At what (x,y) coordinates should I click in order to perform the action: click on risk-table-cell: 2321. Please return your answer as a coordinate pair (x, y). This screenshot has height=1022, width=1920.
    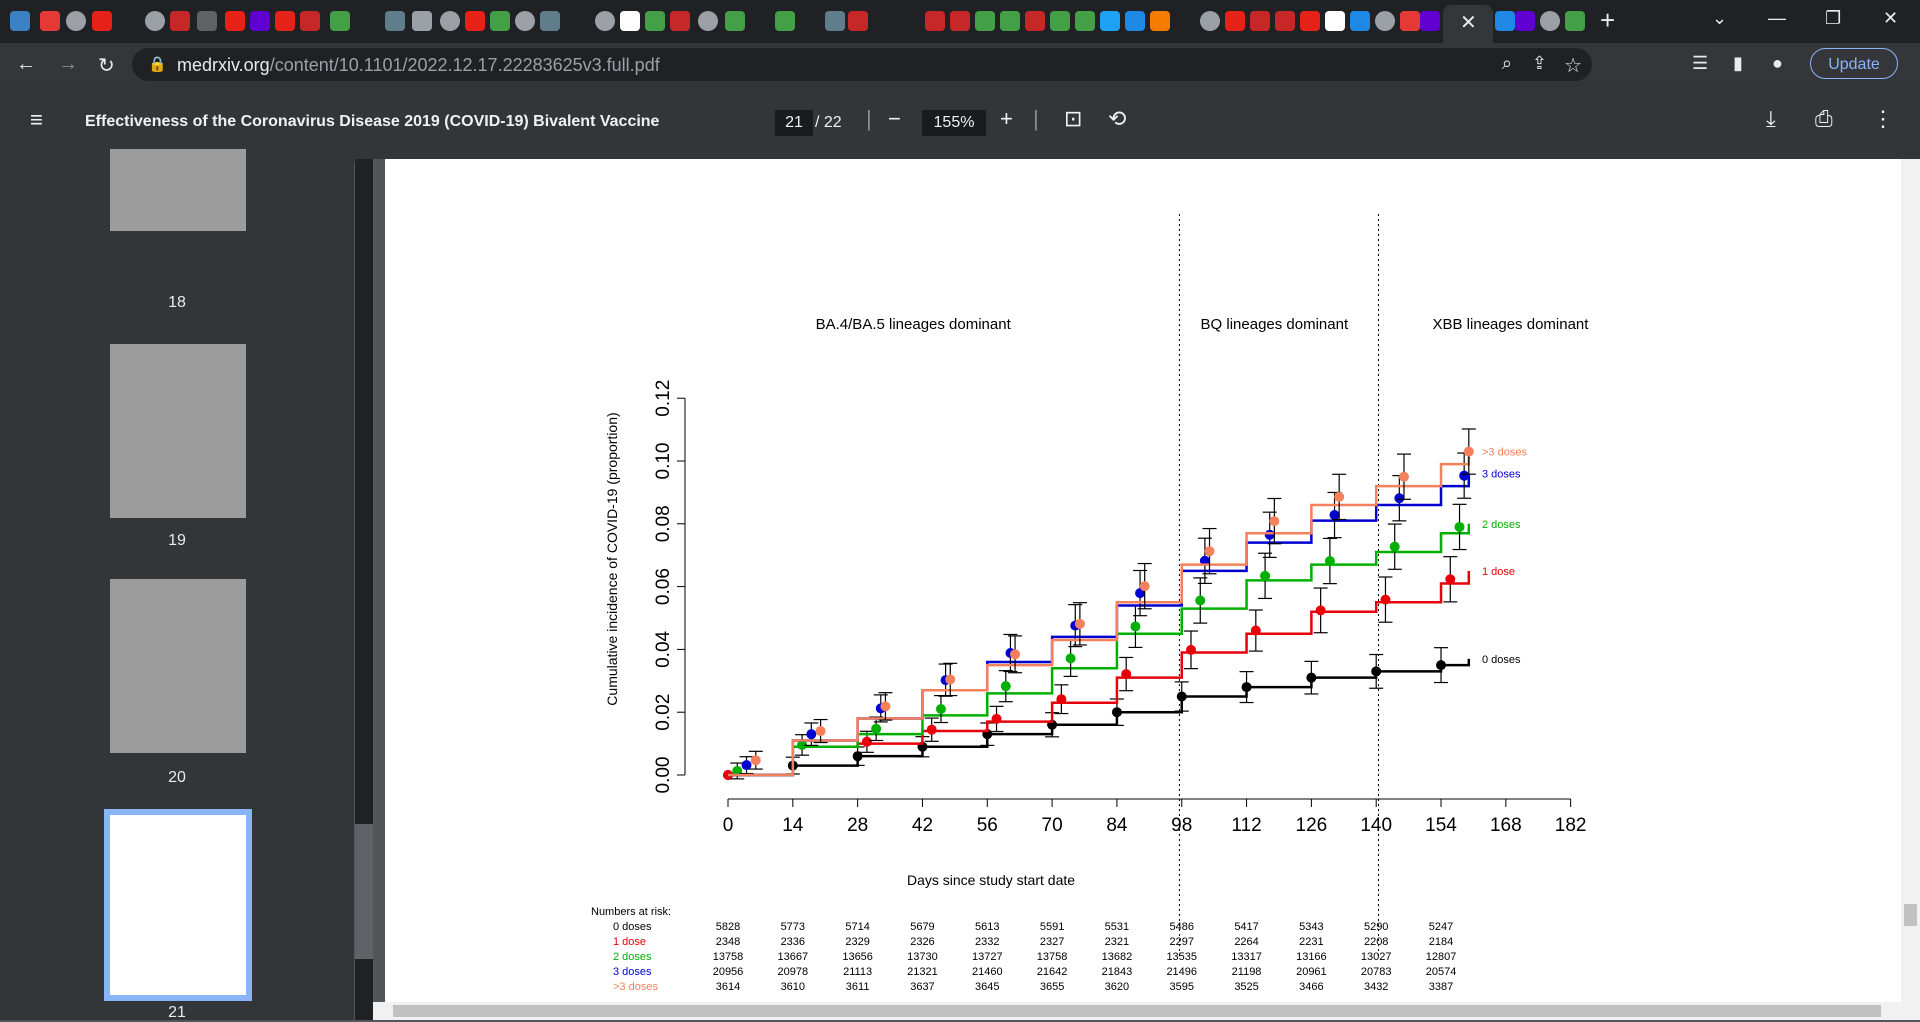
    Looking at the image, I should click on (1117, 942).